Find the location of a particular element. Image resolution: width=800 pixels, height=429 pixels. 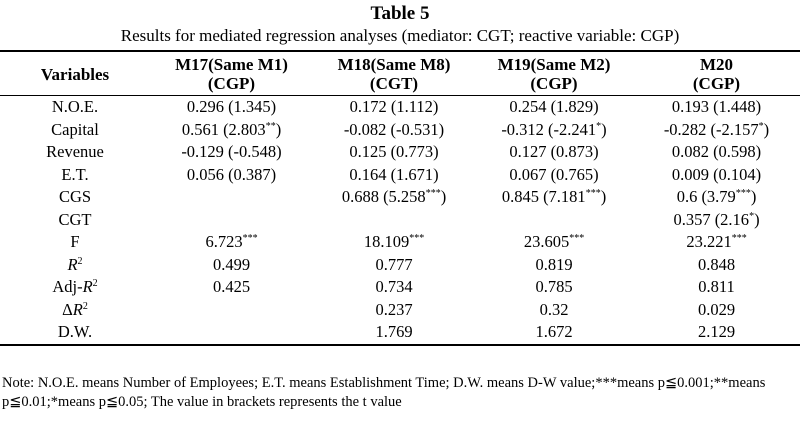

table-cell: 0.734 is located at coordinates (394, 287).